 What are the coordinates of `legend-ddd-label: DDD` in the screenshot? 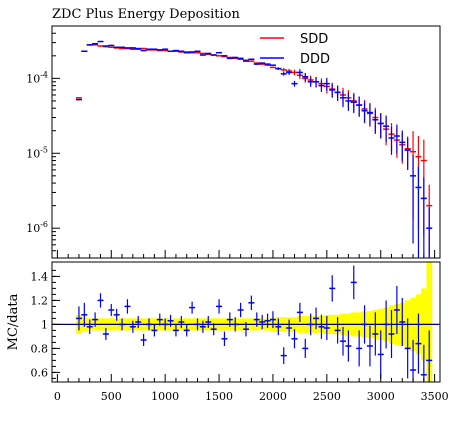 It's located at (315, 59).